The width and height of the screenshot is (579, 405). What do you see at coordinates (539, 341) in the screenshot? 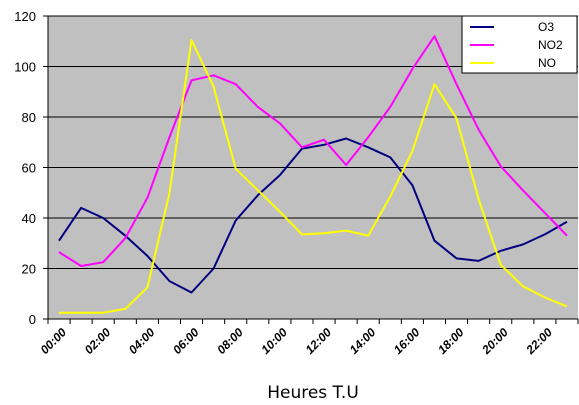
I see `x-tick-label: 22:00` at bounding box center [539, 341].